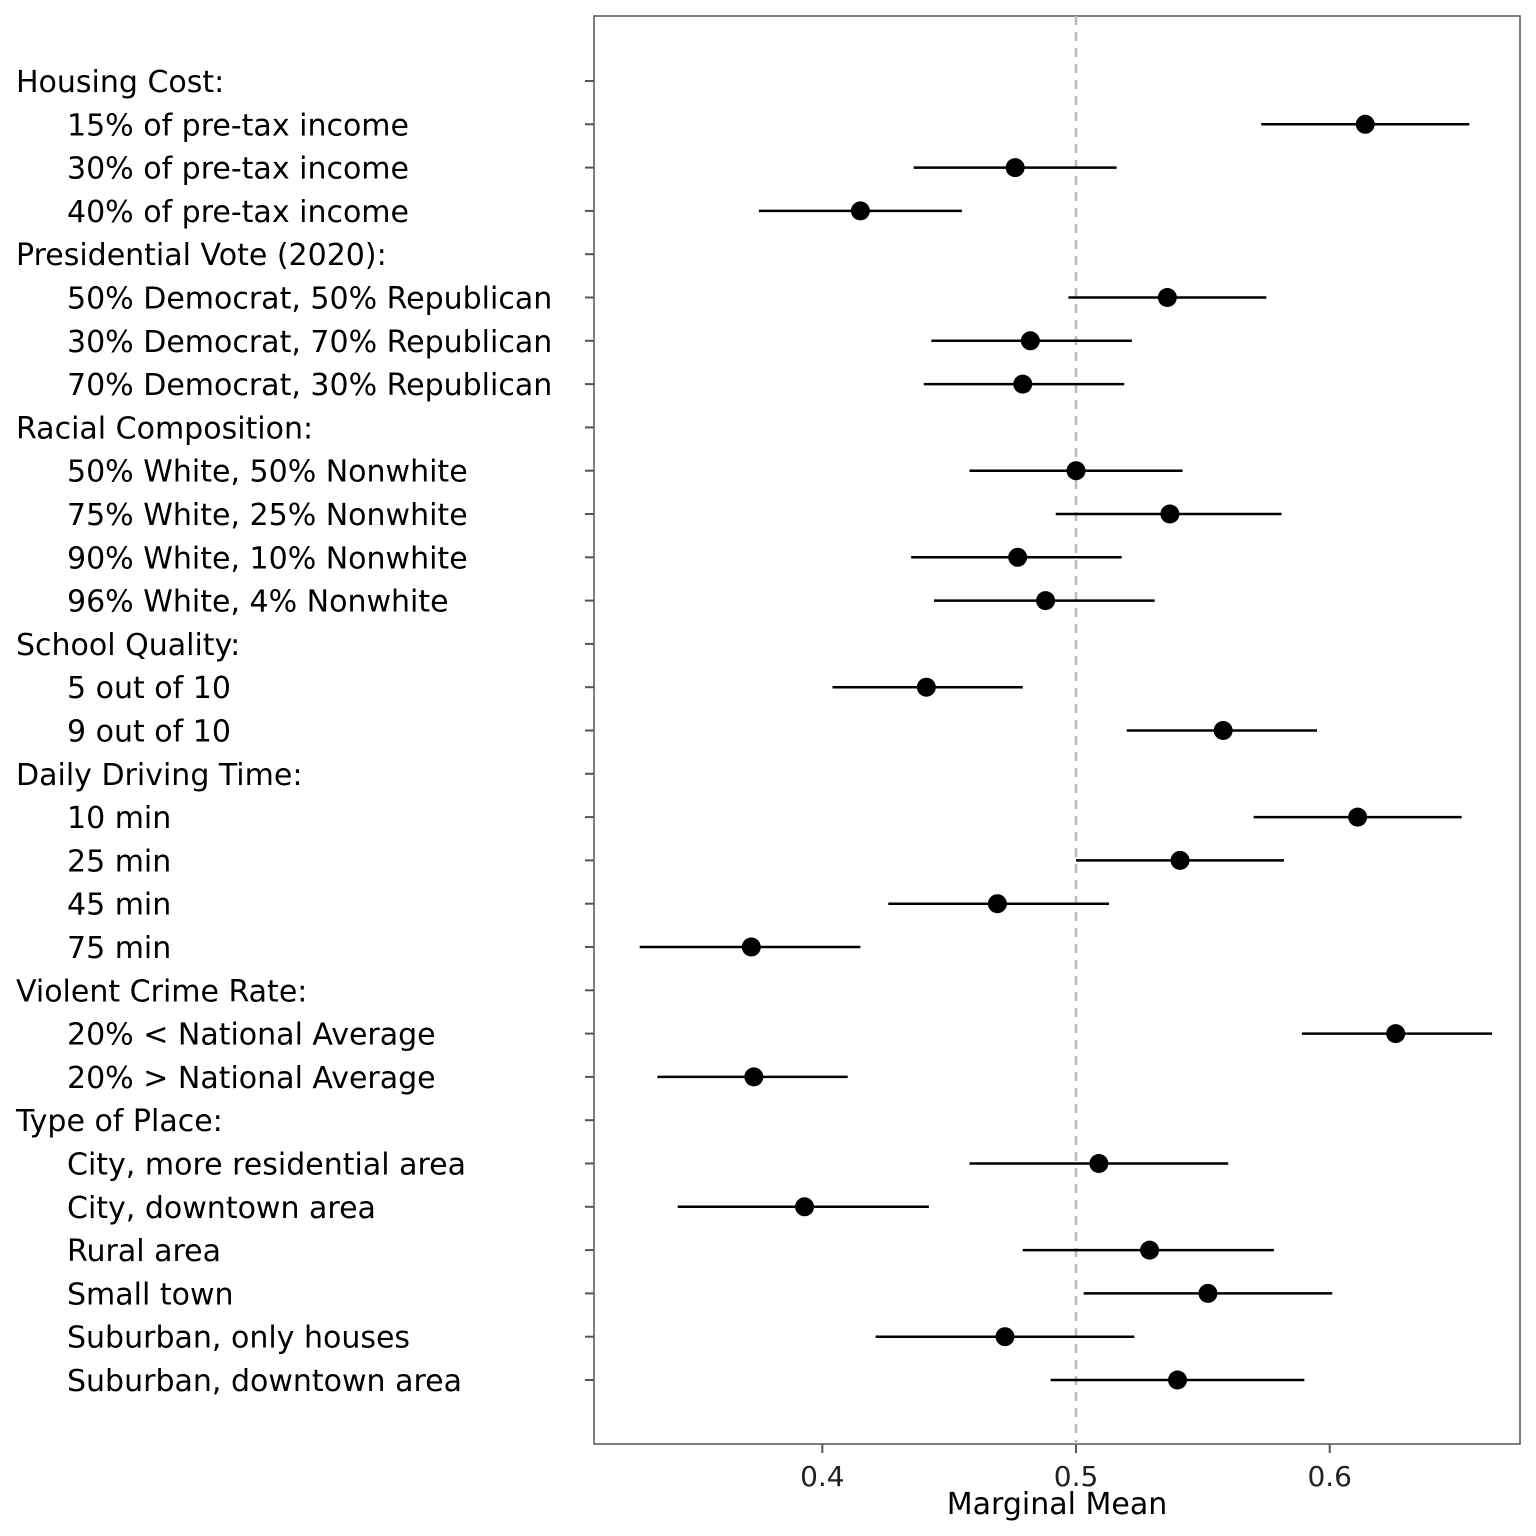 The width and height of the screenshot is (1536, 1536). Describe the element at coordinates (251, 1078) in the screenshot. I see `level-label: 20% > National Average` at that location.